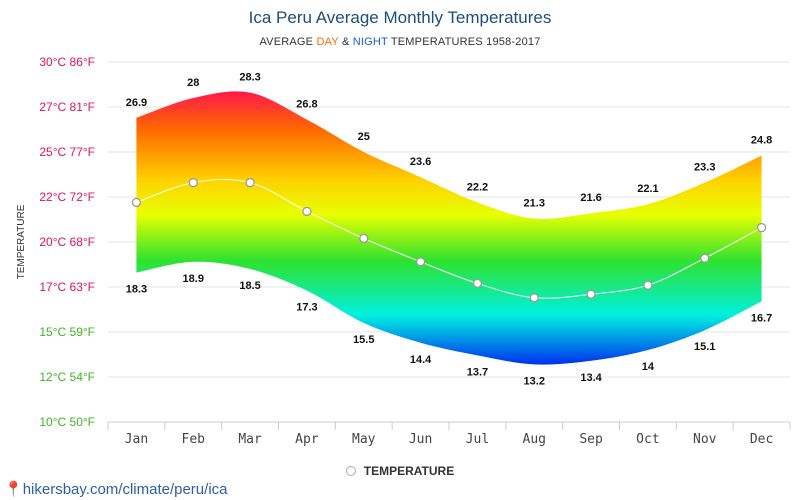 The height and width of the screenshot is (500, 800). Describe the element at coordinates (67, 377) in the screenshot. I see `y-tick-label: 12°C 54°F` at that location.